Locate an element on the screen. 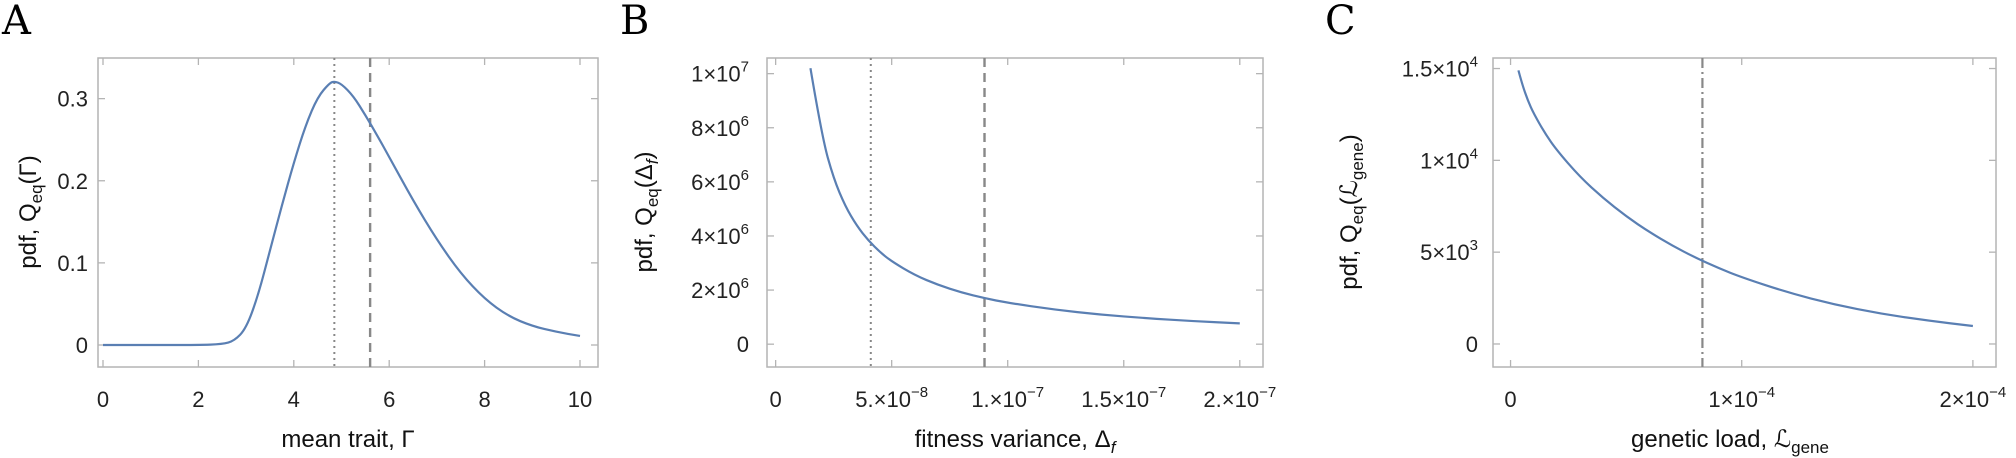 This screenshot has width=2016, height=458. x-tick-label-b: 1.5×10⁻⁷ is located at coordinates (1123, 398).